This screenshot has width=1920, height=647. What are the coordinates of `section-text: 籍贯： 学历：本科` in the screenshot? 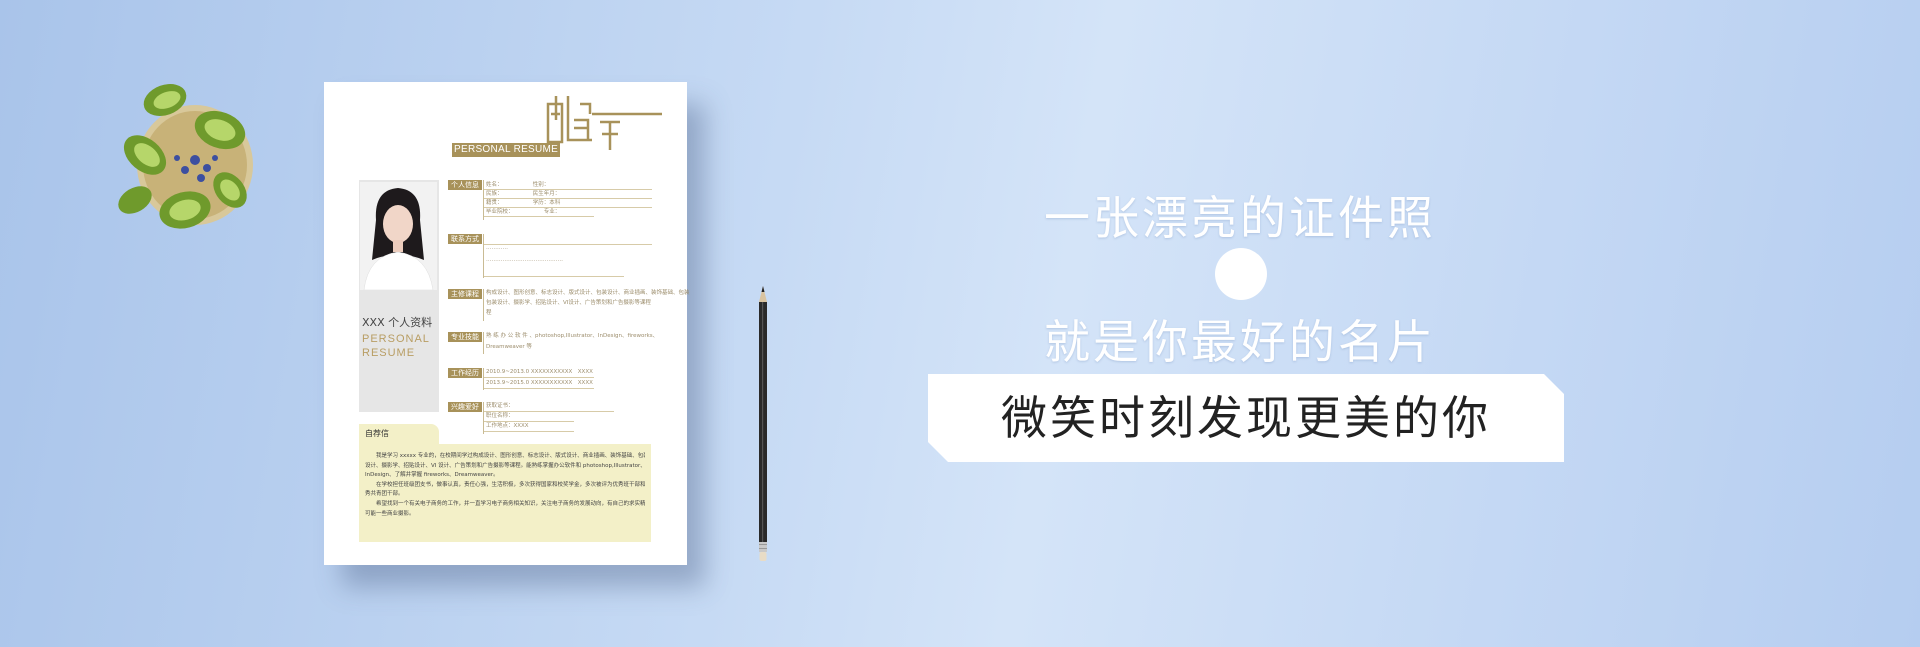 It's located at (523, 203).